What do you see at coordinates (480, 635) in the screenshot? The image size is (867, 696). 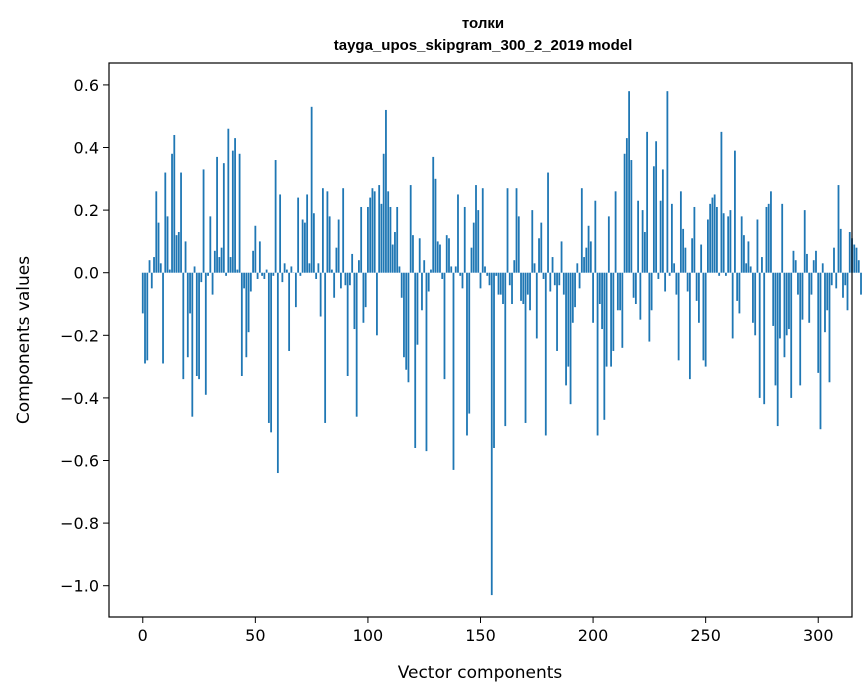 I see `x-tick-label: 150` at bounding box center [480, 635].